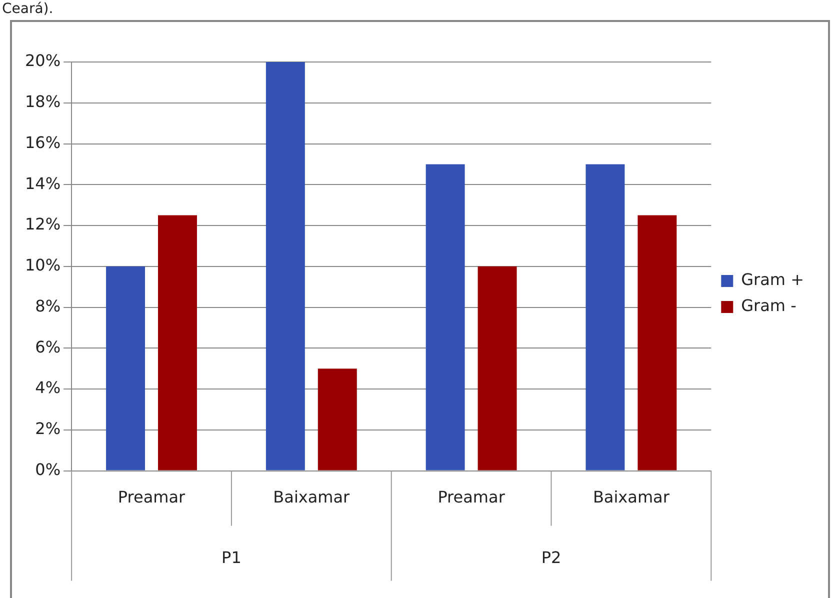 The height and width of the screenshot is (598, 831). I want to click on y-tick-label: 0%, so click(48, 469).